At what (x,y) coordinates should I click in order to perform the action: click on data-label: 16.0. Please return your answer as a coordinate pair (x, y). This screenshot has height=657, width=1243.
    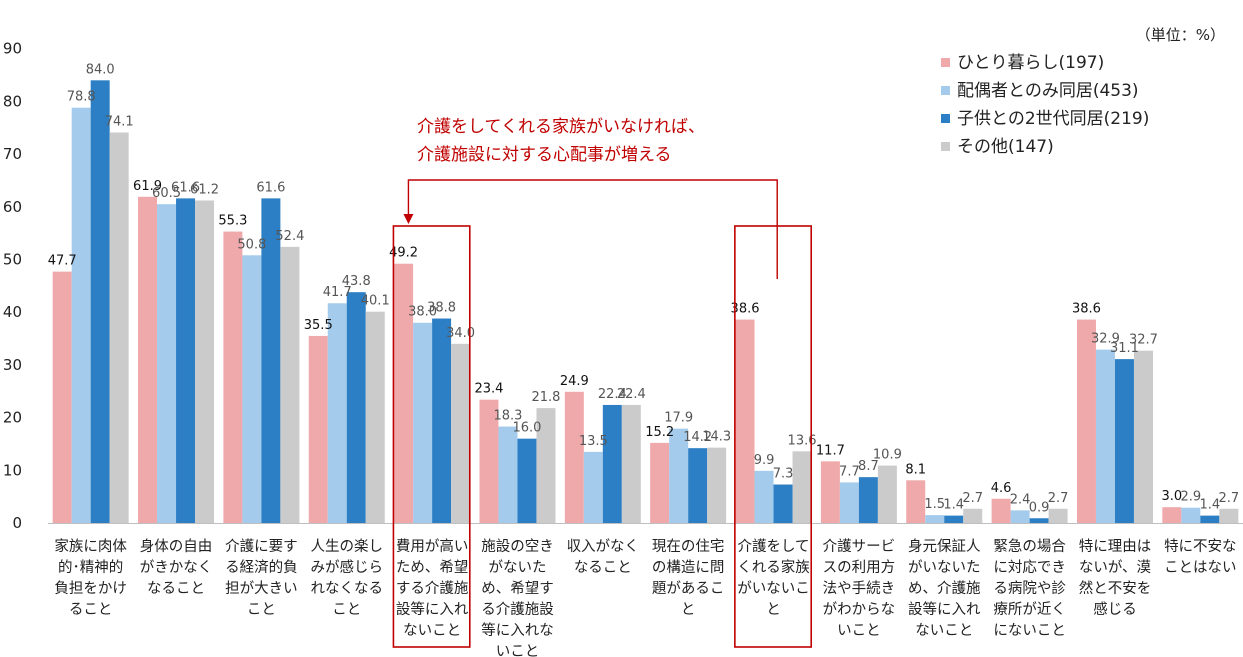
    Looking at the image, I should click on (526, 428).